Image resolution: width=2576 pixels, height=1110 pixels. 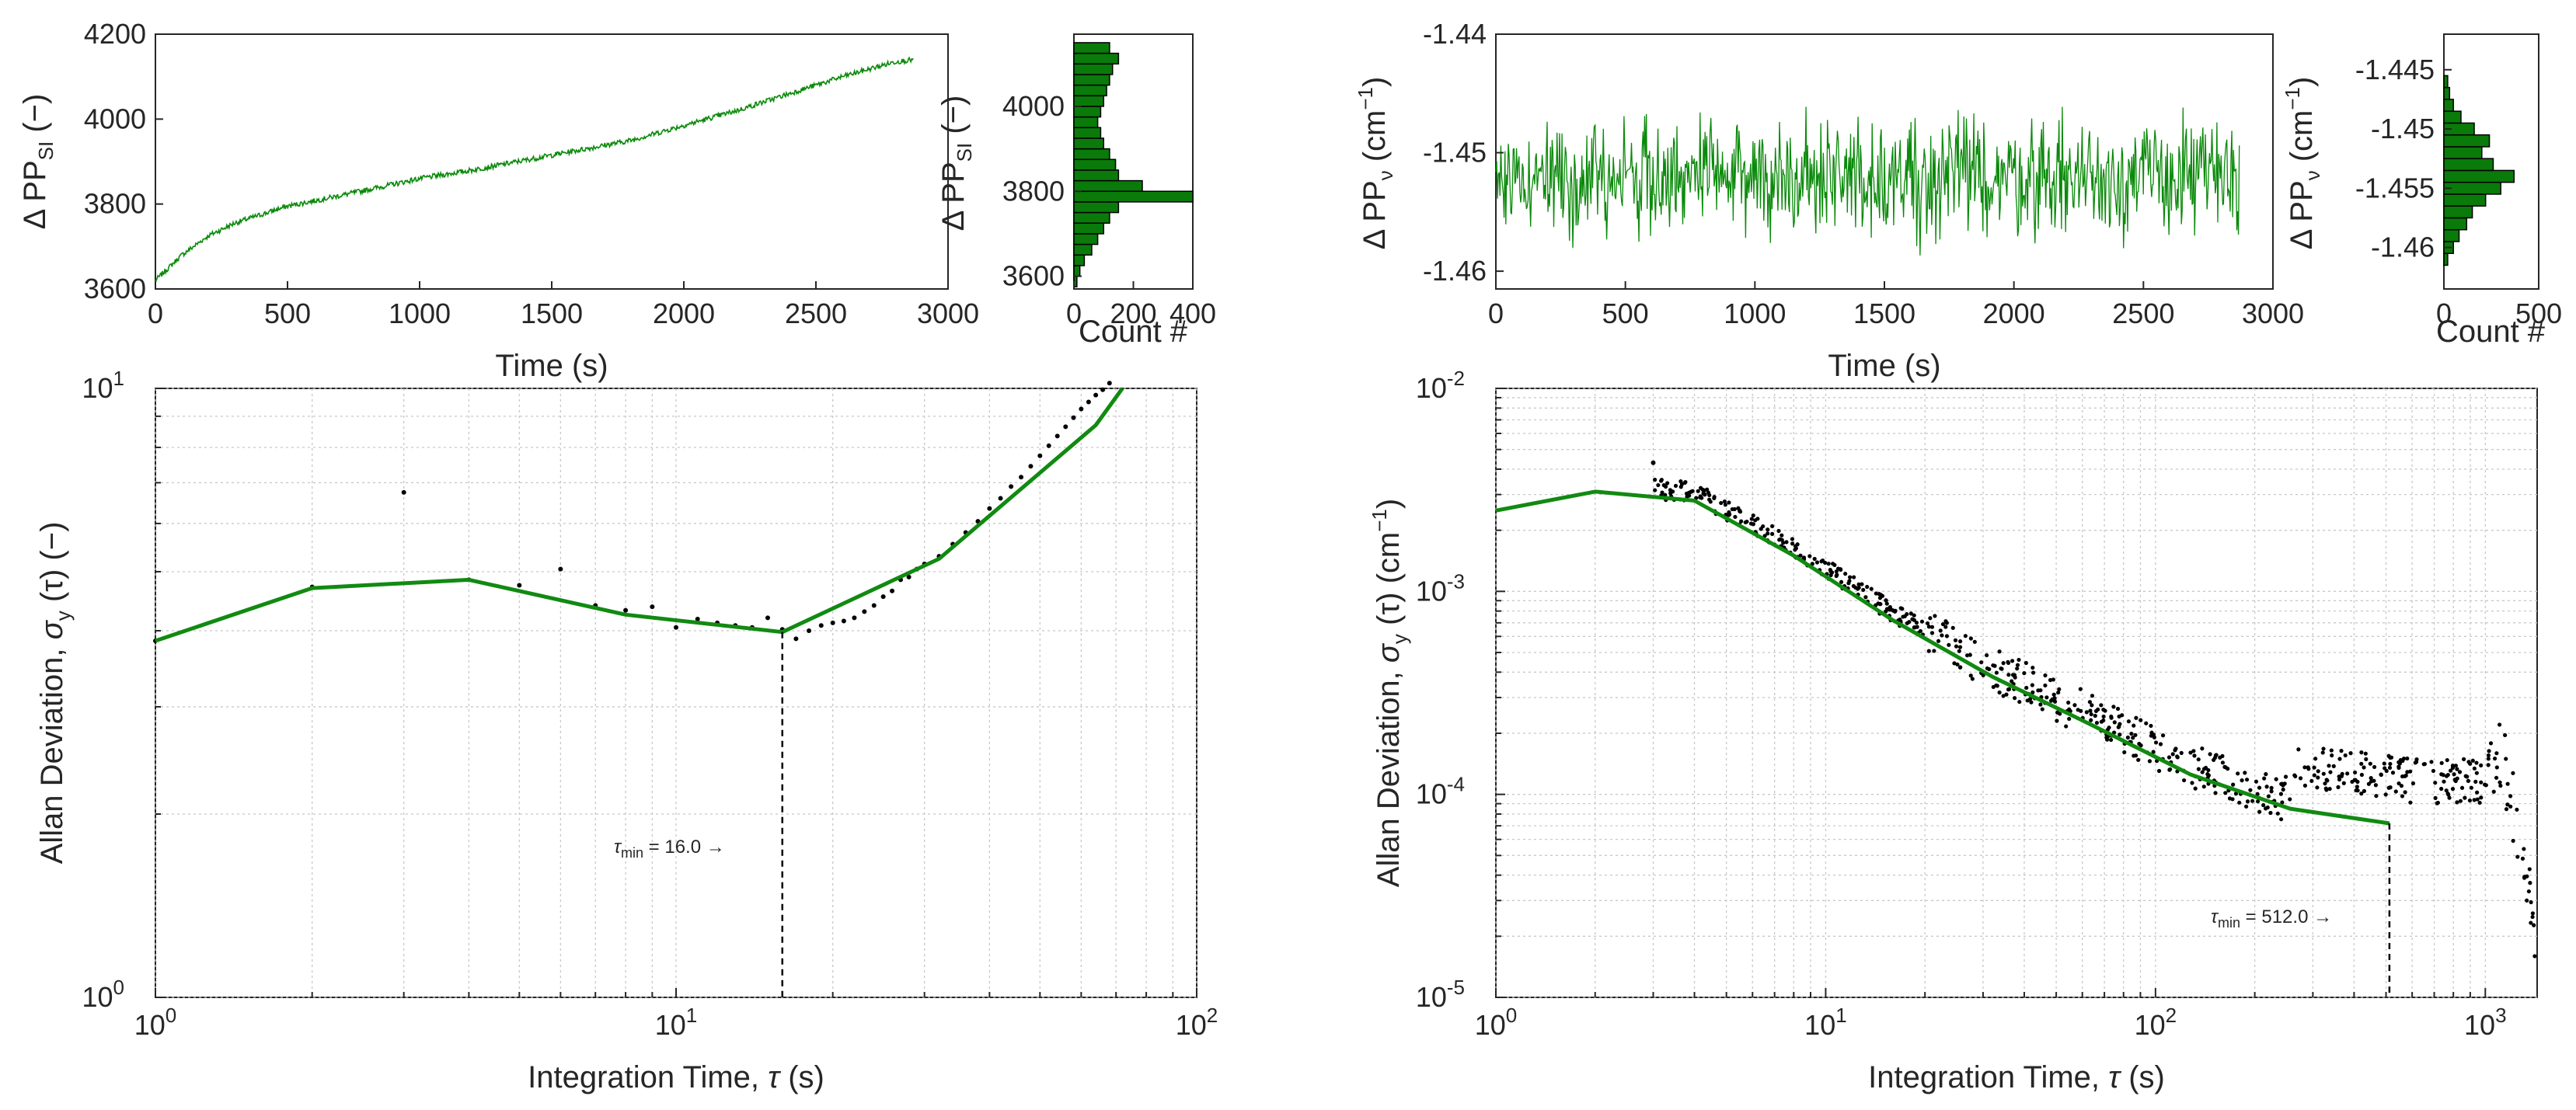 What do you see at coordinates (1496, 313) in the screenshot?
I see `ts-nu-xtick-label: 0` at bounding box center [1496, 313].